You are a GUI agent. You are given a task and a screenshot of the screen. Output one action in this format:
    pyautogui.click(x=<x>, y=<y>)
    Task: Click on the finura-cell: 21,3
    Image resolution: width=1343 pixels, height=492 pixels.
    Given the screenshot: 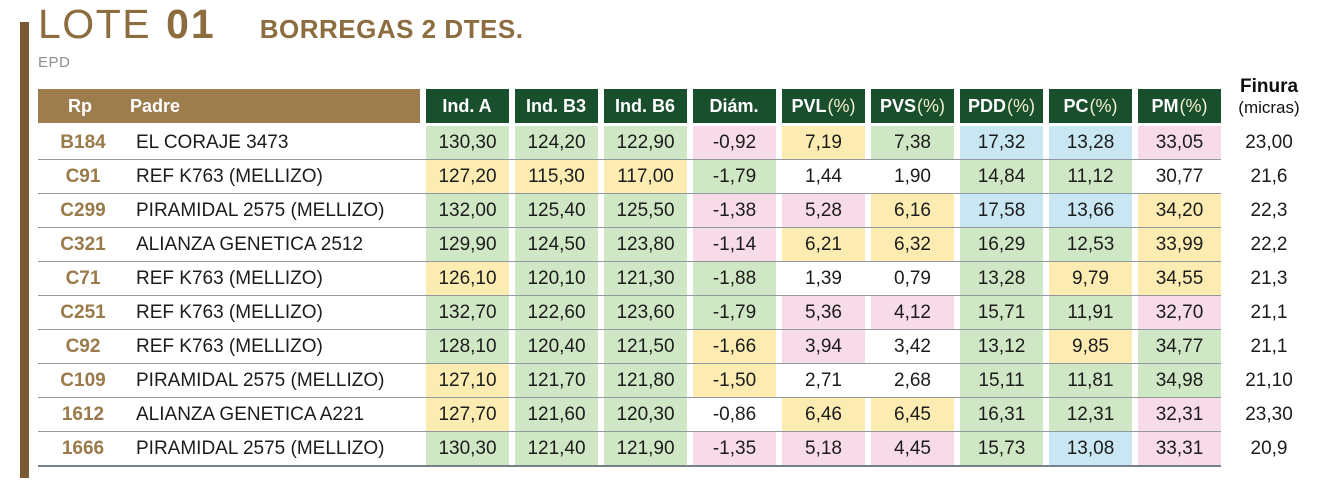 What is the action you would take?
    pyautogui.click(x=1269, y=278)
    